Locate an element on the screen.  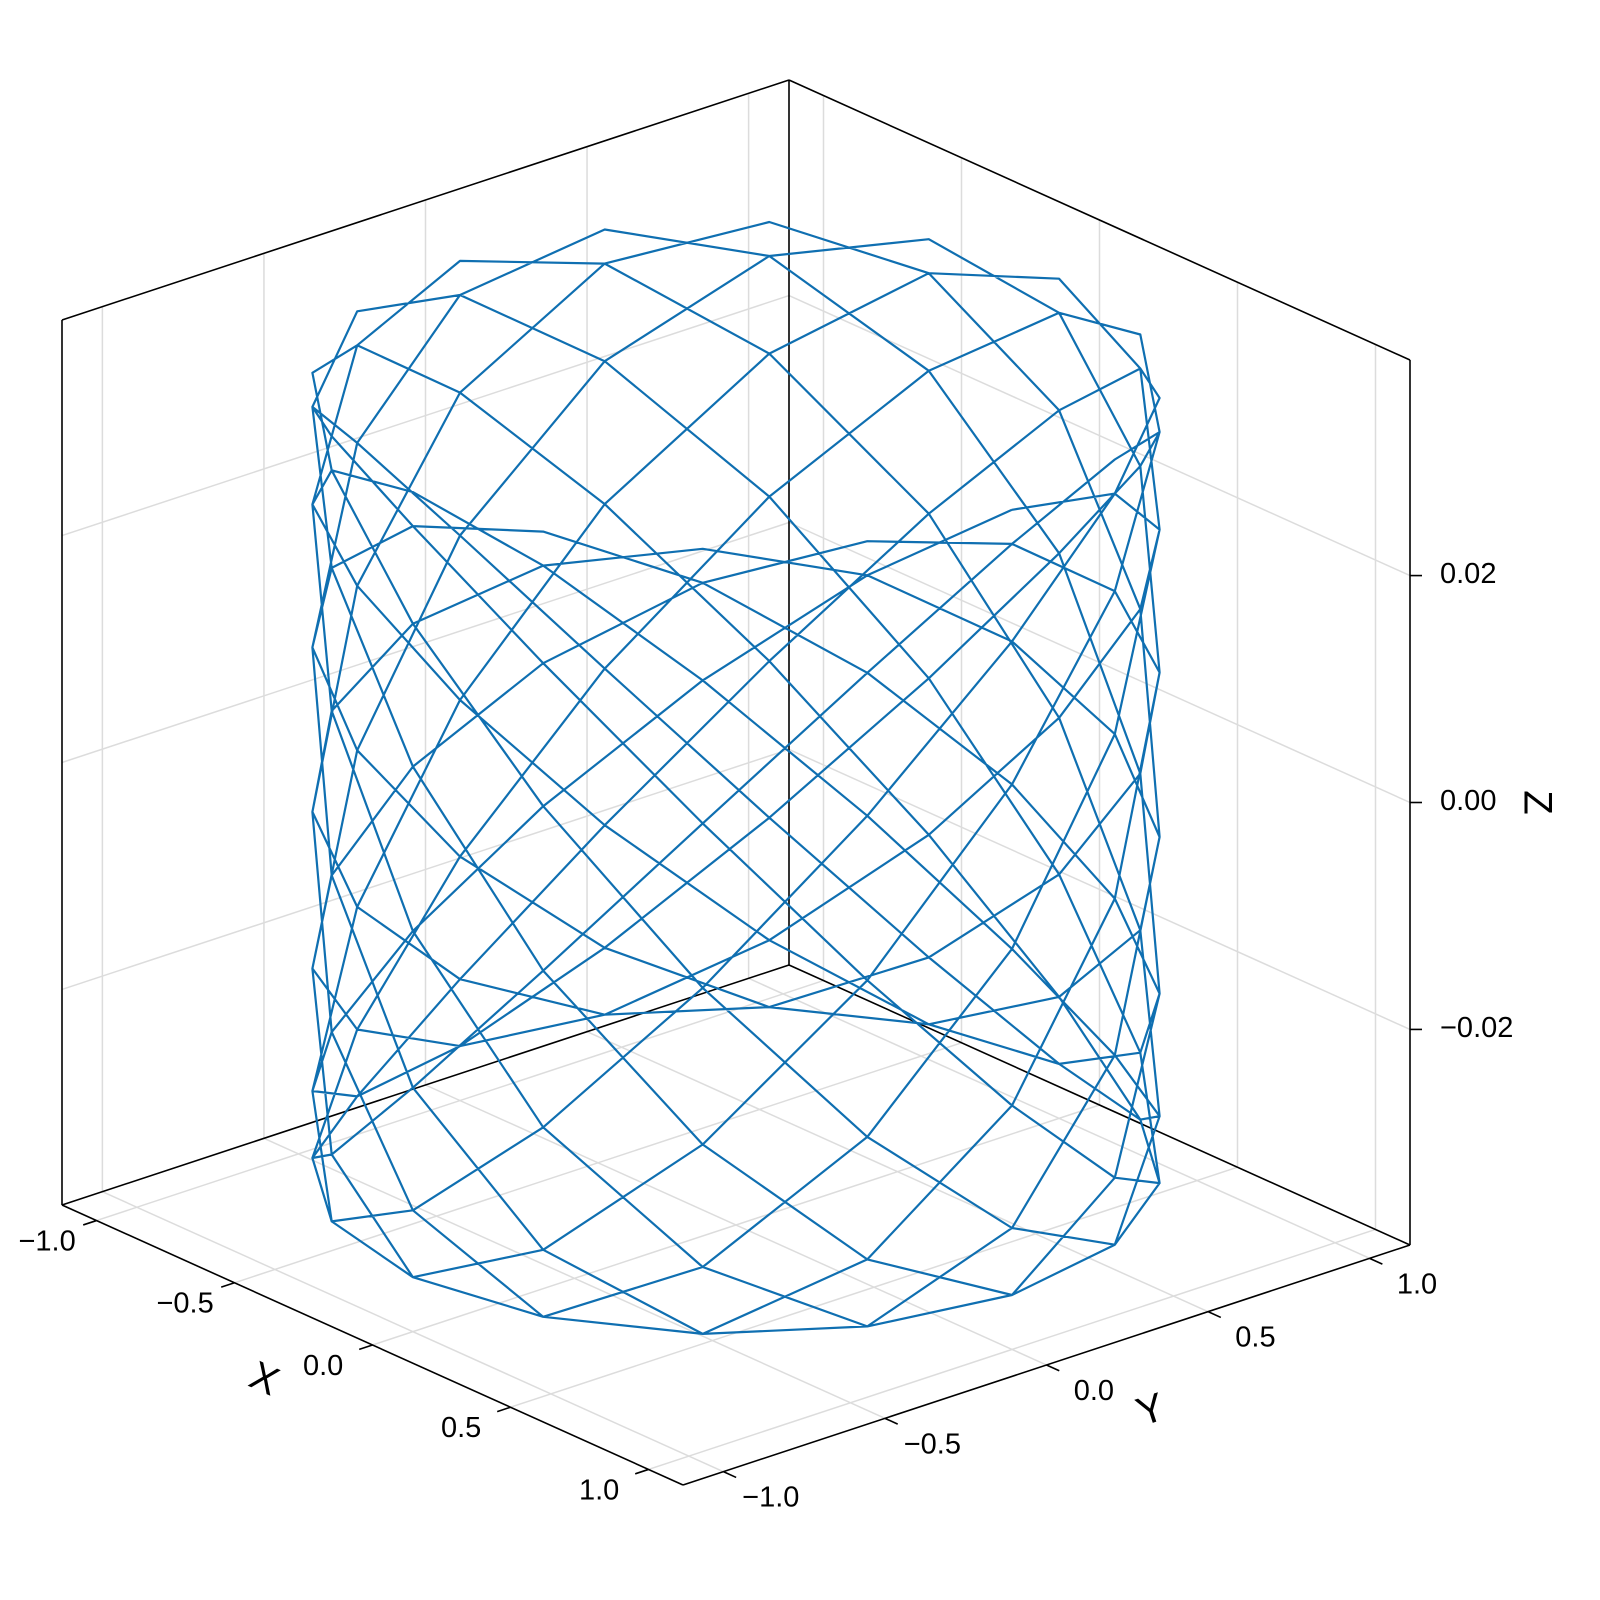
x-tick-label: −1.0 is located at coordinates (46, 1242).